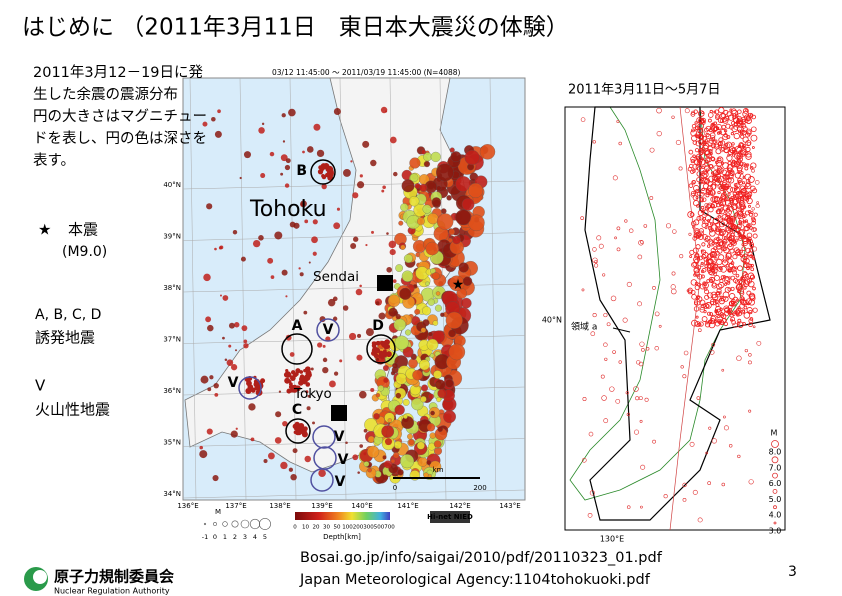  What do you see at coordinates (225, 537) in the screenshot?
I see `magnitude-tick: 1` at bounding box center [225, 537].